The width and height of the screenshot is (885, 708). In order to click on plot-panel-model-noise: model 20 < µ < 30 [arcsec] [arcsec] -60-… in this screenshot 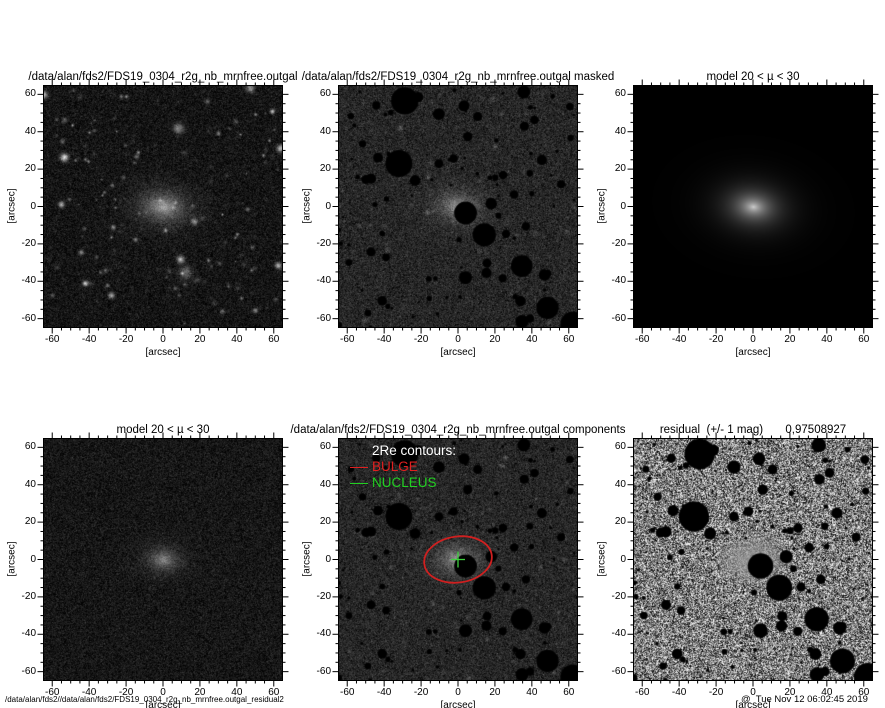, I will do `click(148, 566)`.